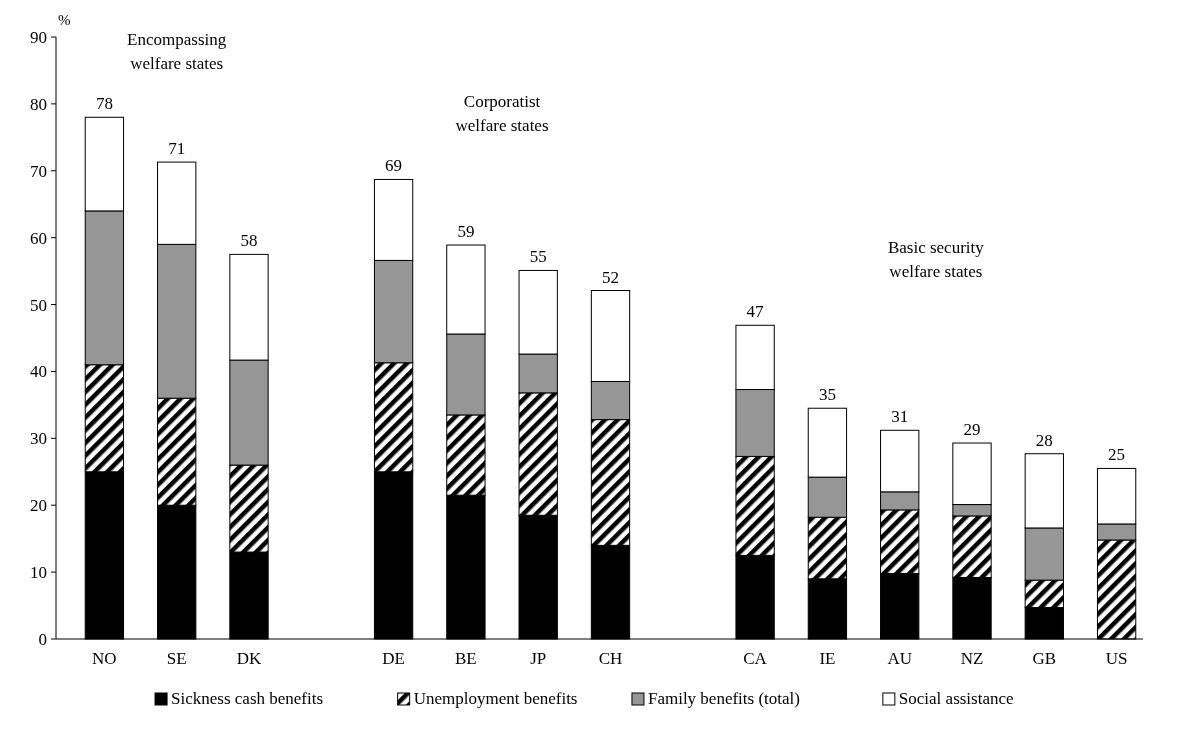 The width and height of the screenshot is (1189, 731). I want to click on total-label: 69, so click(394, 166).